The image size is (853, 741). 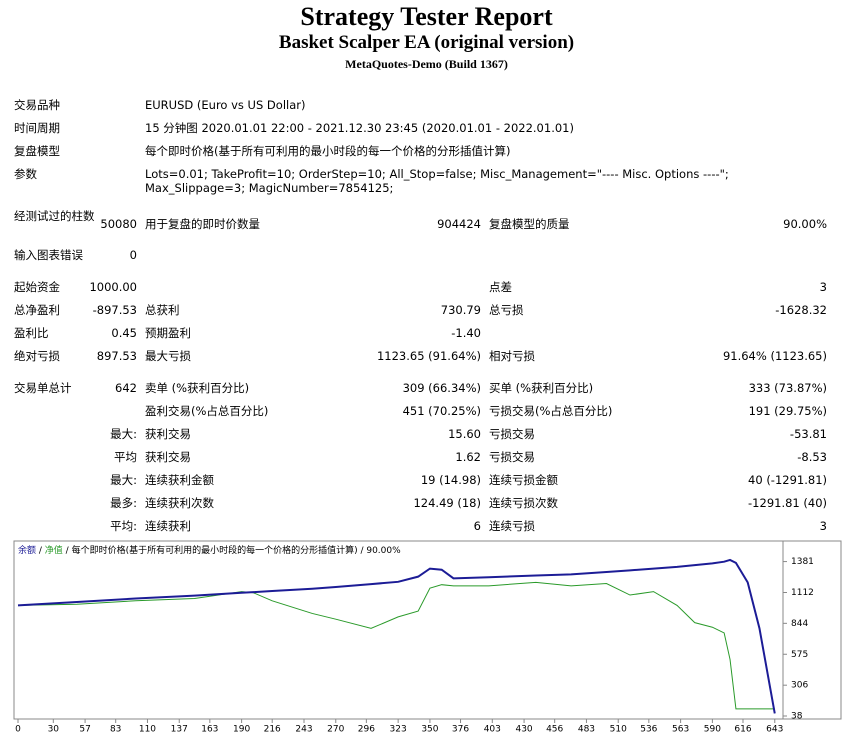 What do you see at coordinates (441, 411) in the screenshot?
I see `stat-value: 451 (70.25%)` at bounding box center [441, 411].